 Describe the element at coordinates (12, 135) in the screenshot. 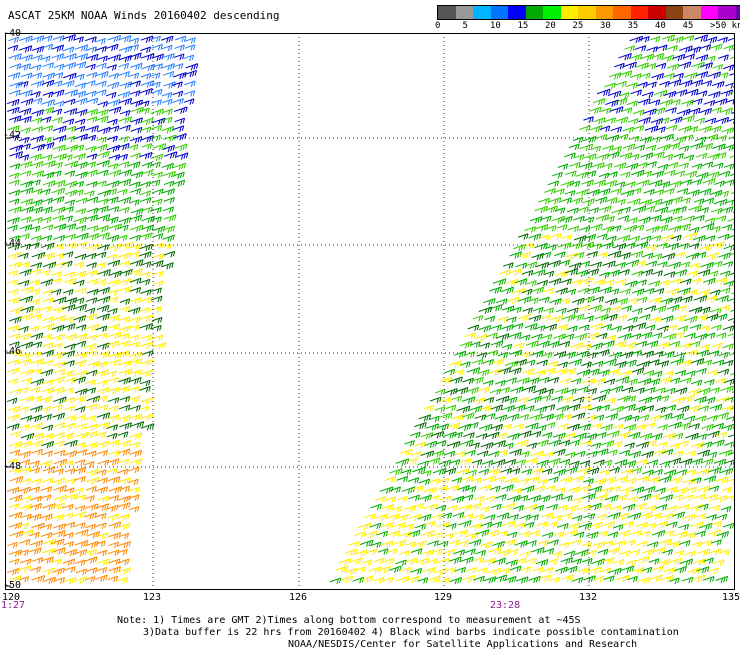

I see `lat-label-42: -42` at that location.